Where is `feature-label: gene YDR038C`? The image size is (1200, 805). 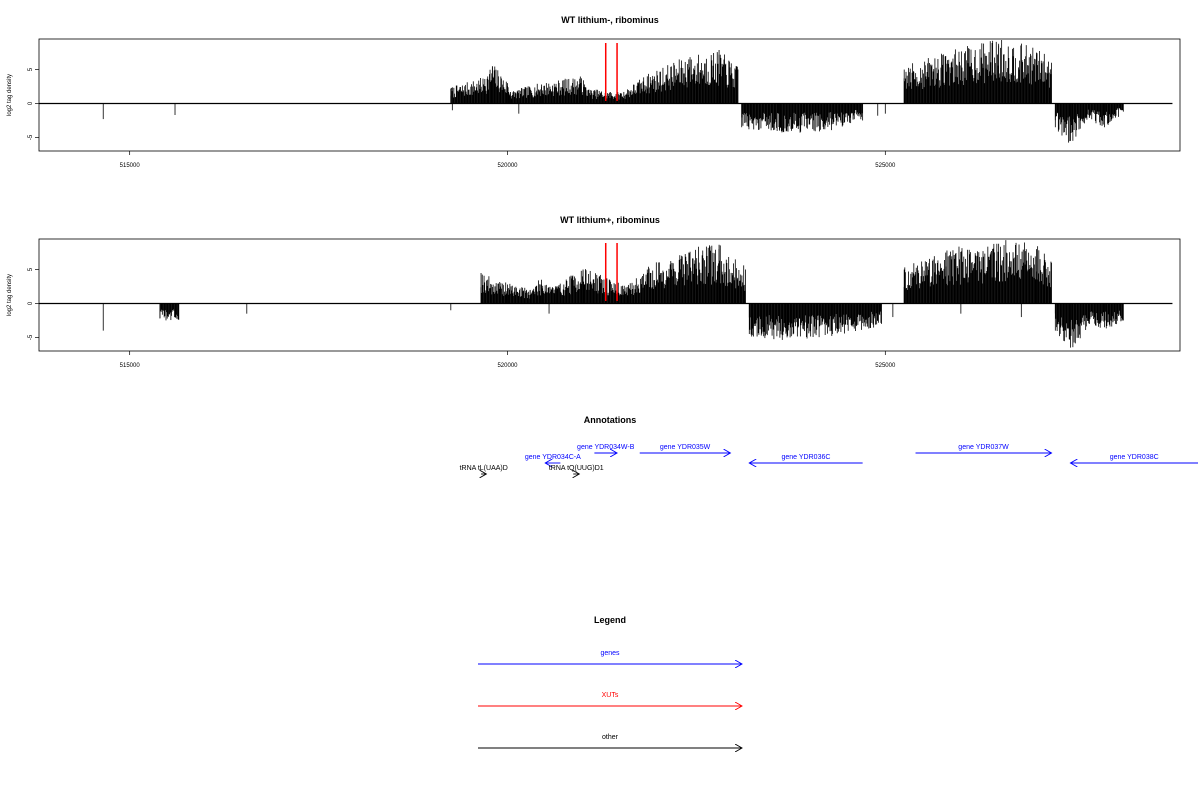 feature-label: gene YDR038C is located at coordinates (1134, 457).